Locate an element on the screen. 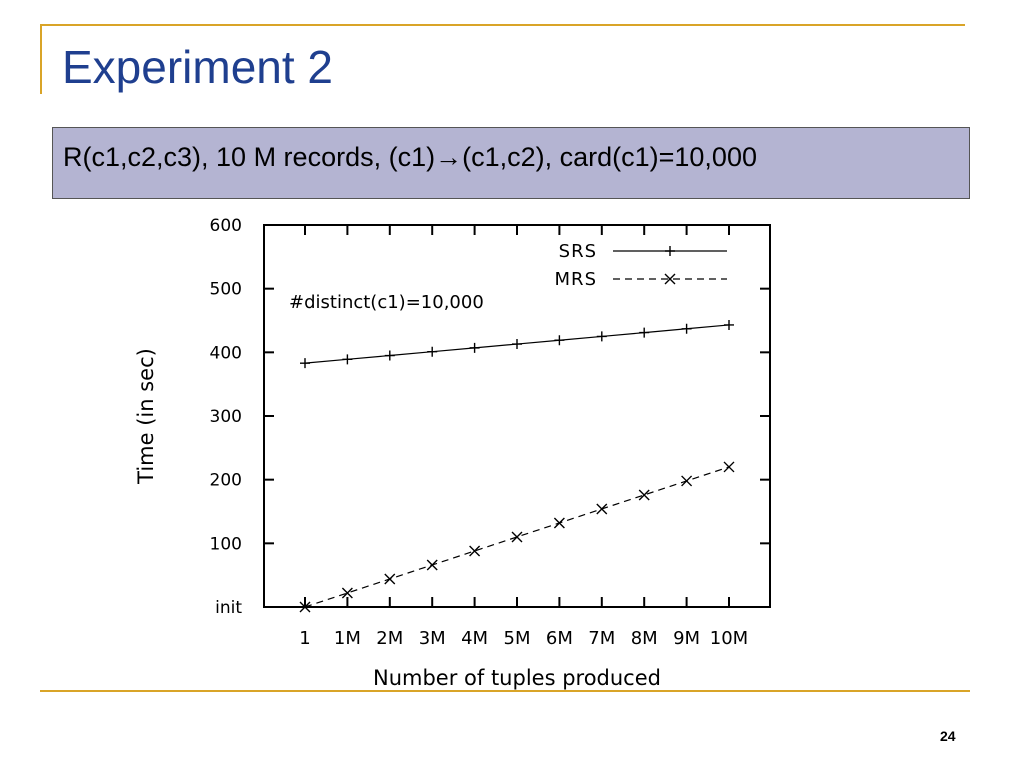 The width and height of the screenshot is (1024, 768). x-tick-label: 3M is located at coordinates (432, 638).